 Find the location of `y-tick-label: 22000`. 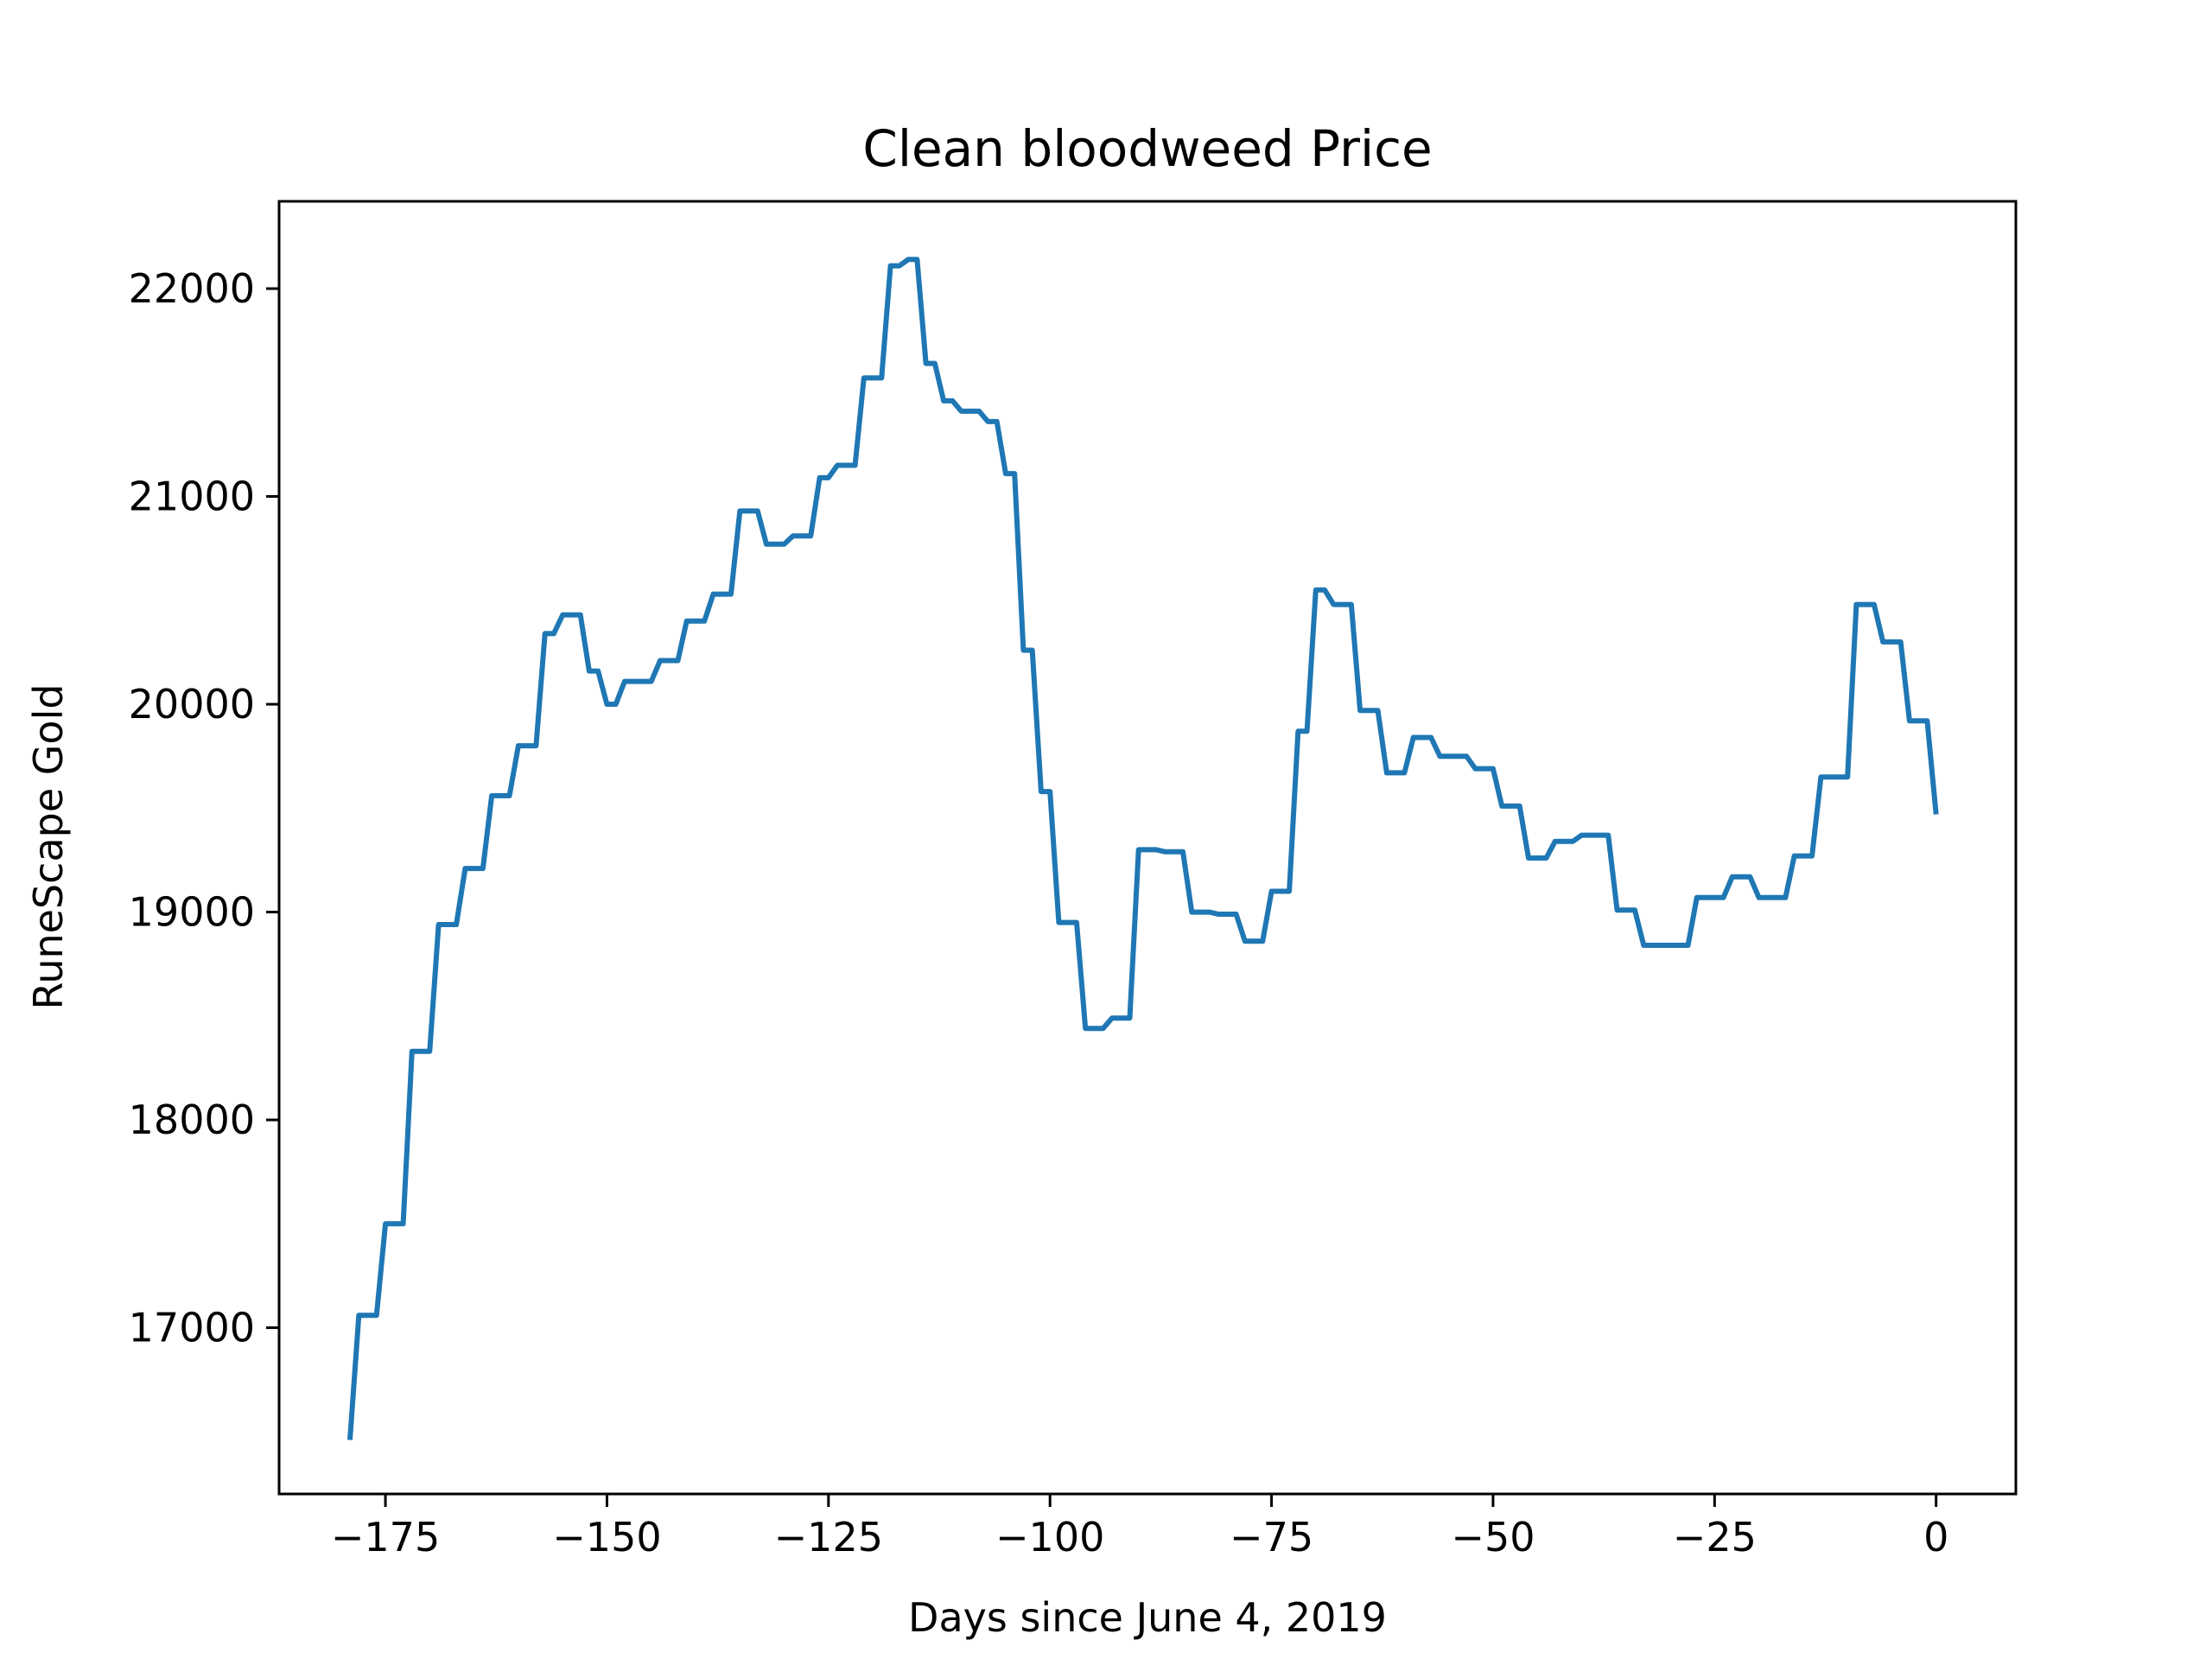

y-tick-label: 22000 is located at coordinates (192, 288).